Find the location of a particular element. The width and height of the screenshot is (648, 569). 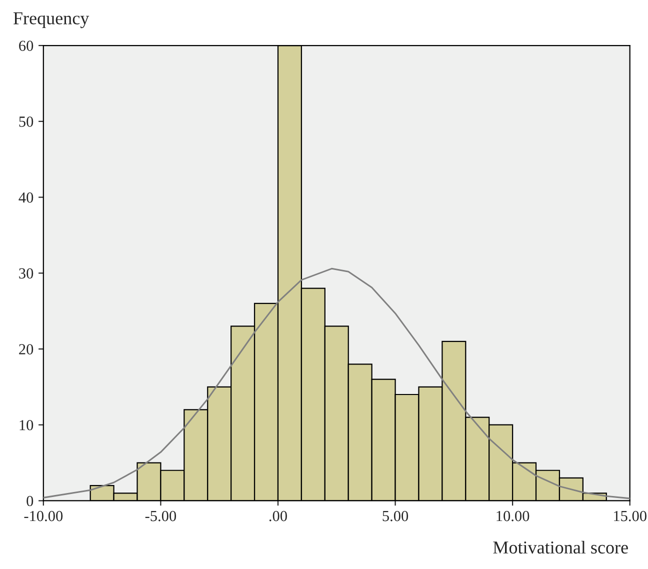

x-tick-label: 5.00 is located at coordinates (395, 516).